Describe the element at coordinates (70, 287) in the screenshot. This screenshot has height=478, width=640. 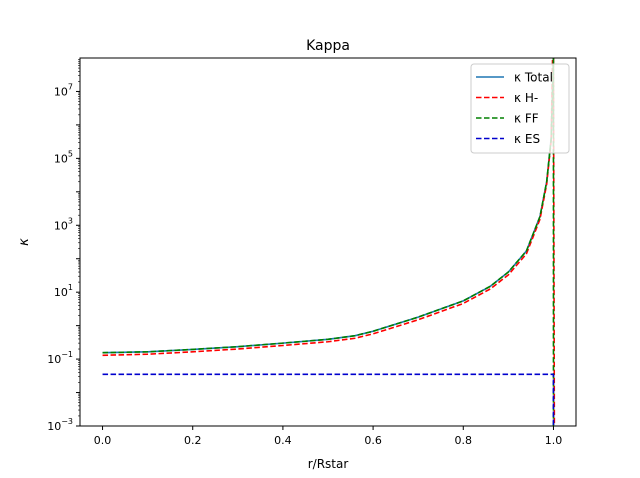
I see `y-tick-exponent: 1` at that location.